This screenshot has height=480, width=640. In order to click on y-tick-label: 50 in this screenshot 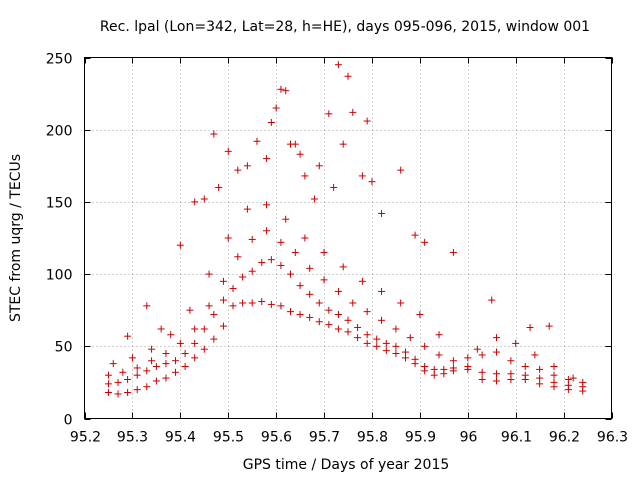, I will do `click(64, 348)`.